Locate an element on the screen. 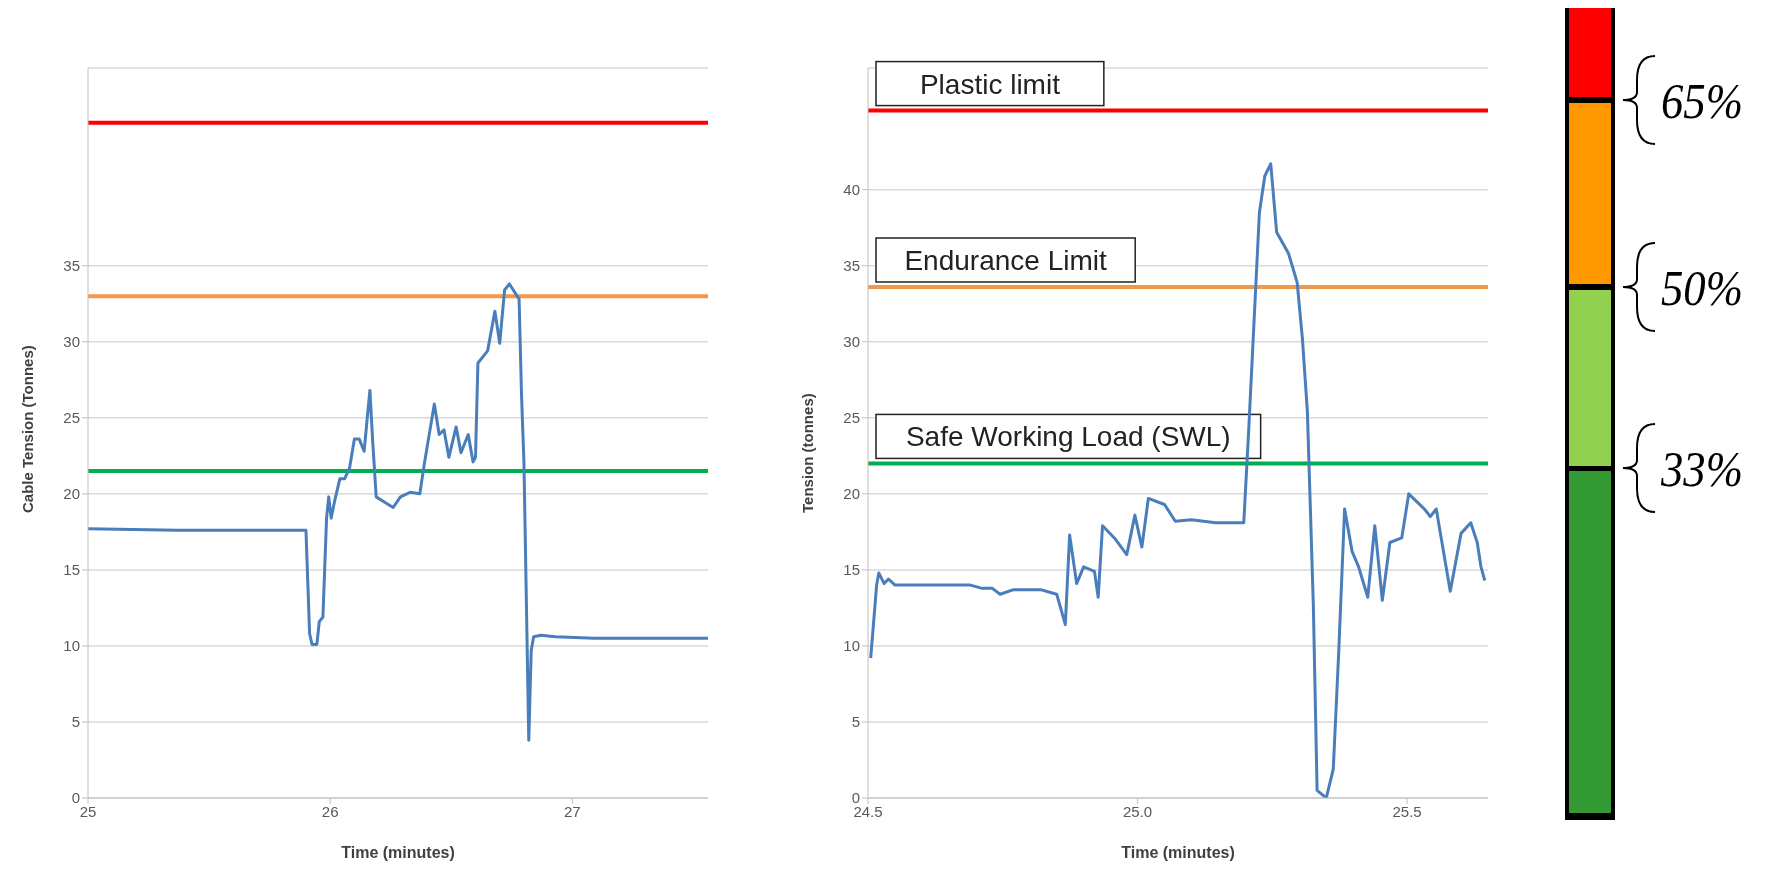 The width and height of the screenshot is (1772, 887). x-tick-label: 27 is located at coordinates (572, 811).